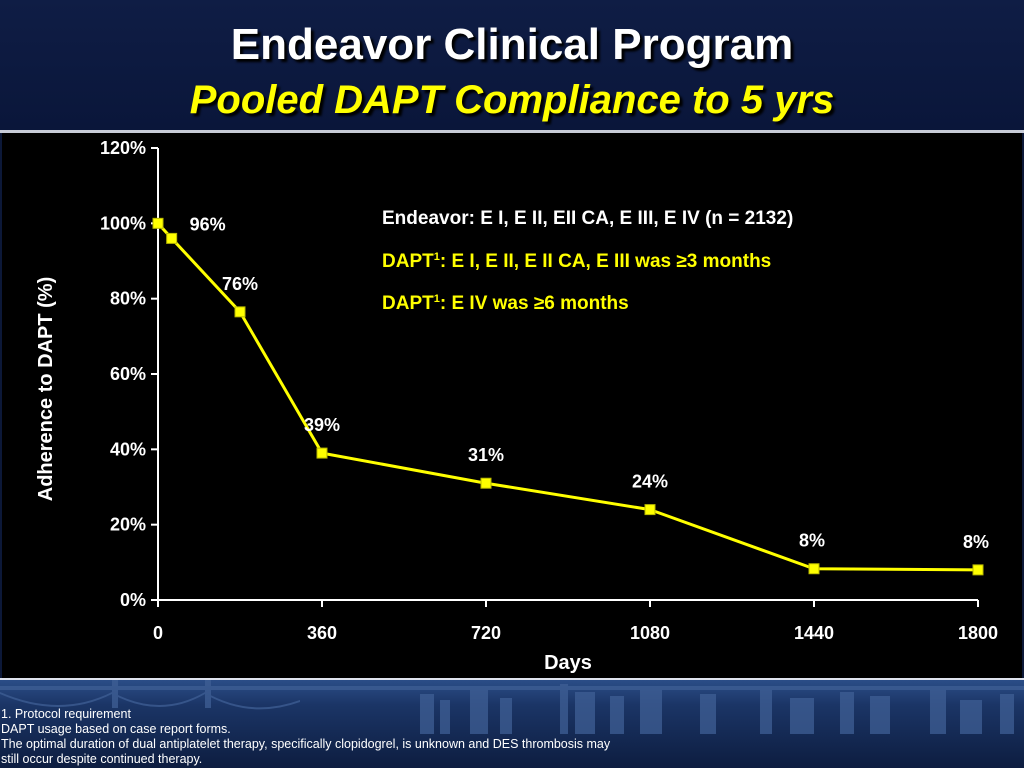 The height and width of the screenshot is (768, 1024). I want to click on slide-title: Endeavor Clinical Program, so click(512, 44).